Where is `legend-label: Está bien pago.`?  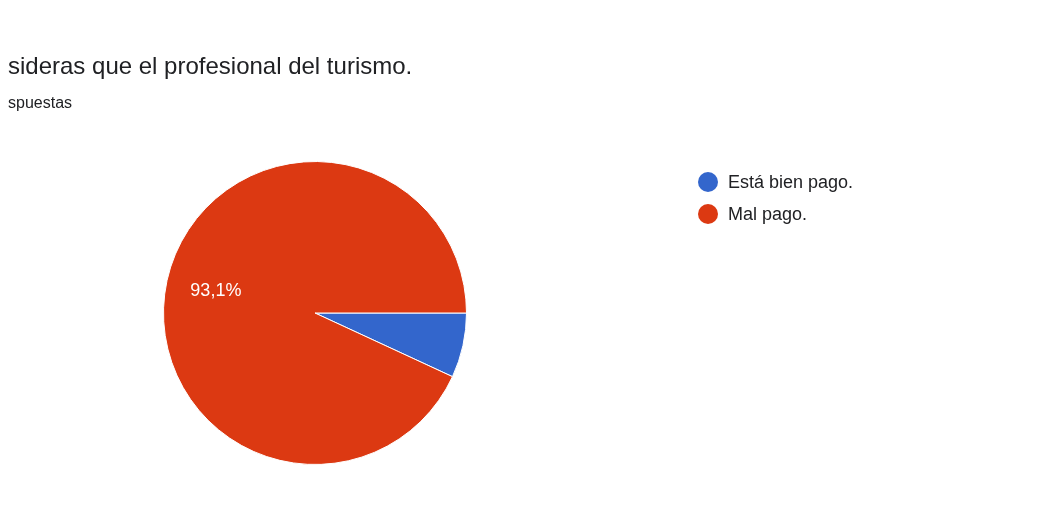
legend-label: Está bien pago. is located at coordinates (791, 182).